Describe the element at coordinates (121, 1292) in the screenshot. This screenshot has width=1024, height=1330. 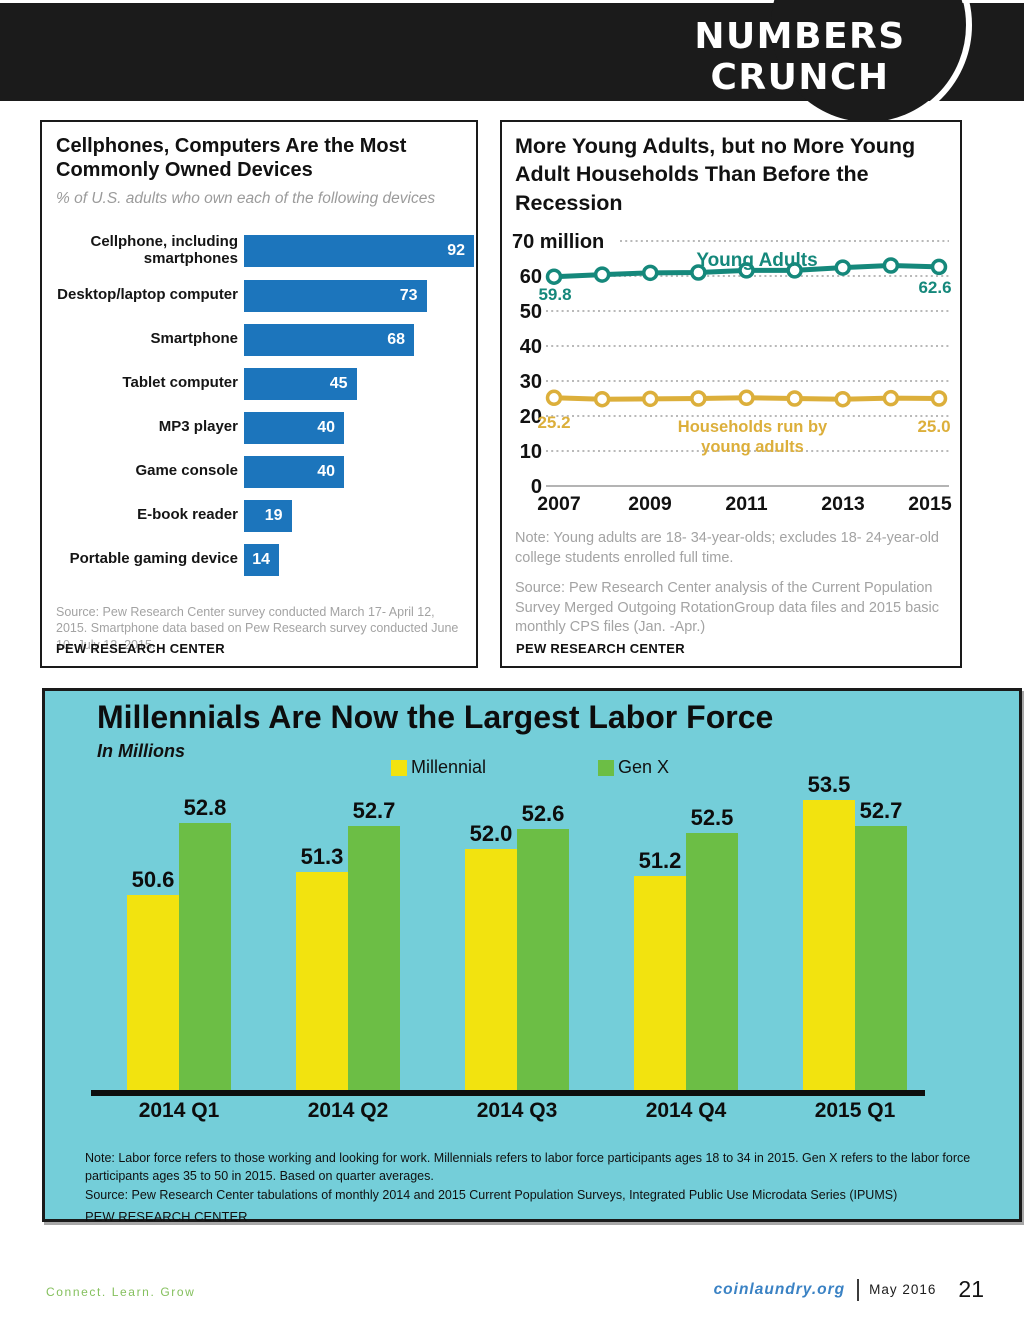
I see `footer-tagline: Connect. Learn. Grow` at that location.